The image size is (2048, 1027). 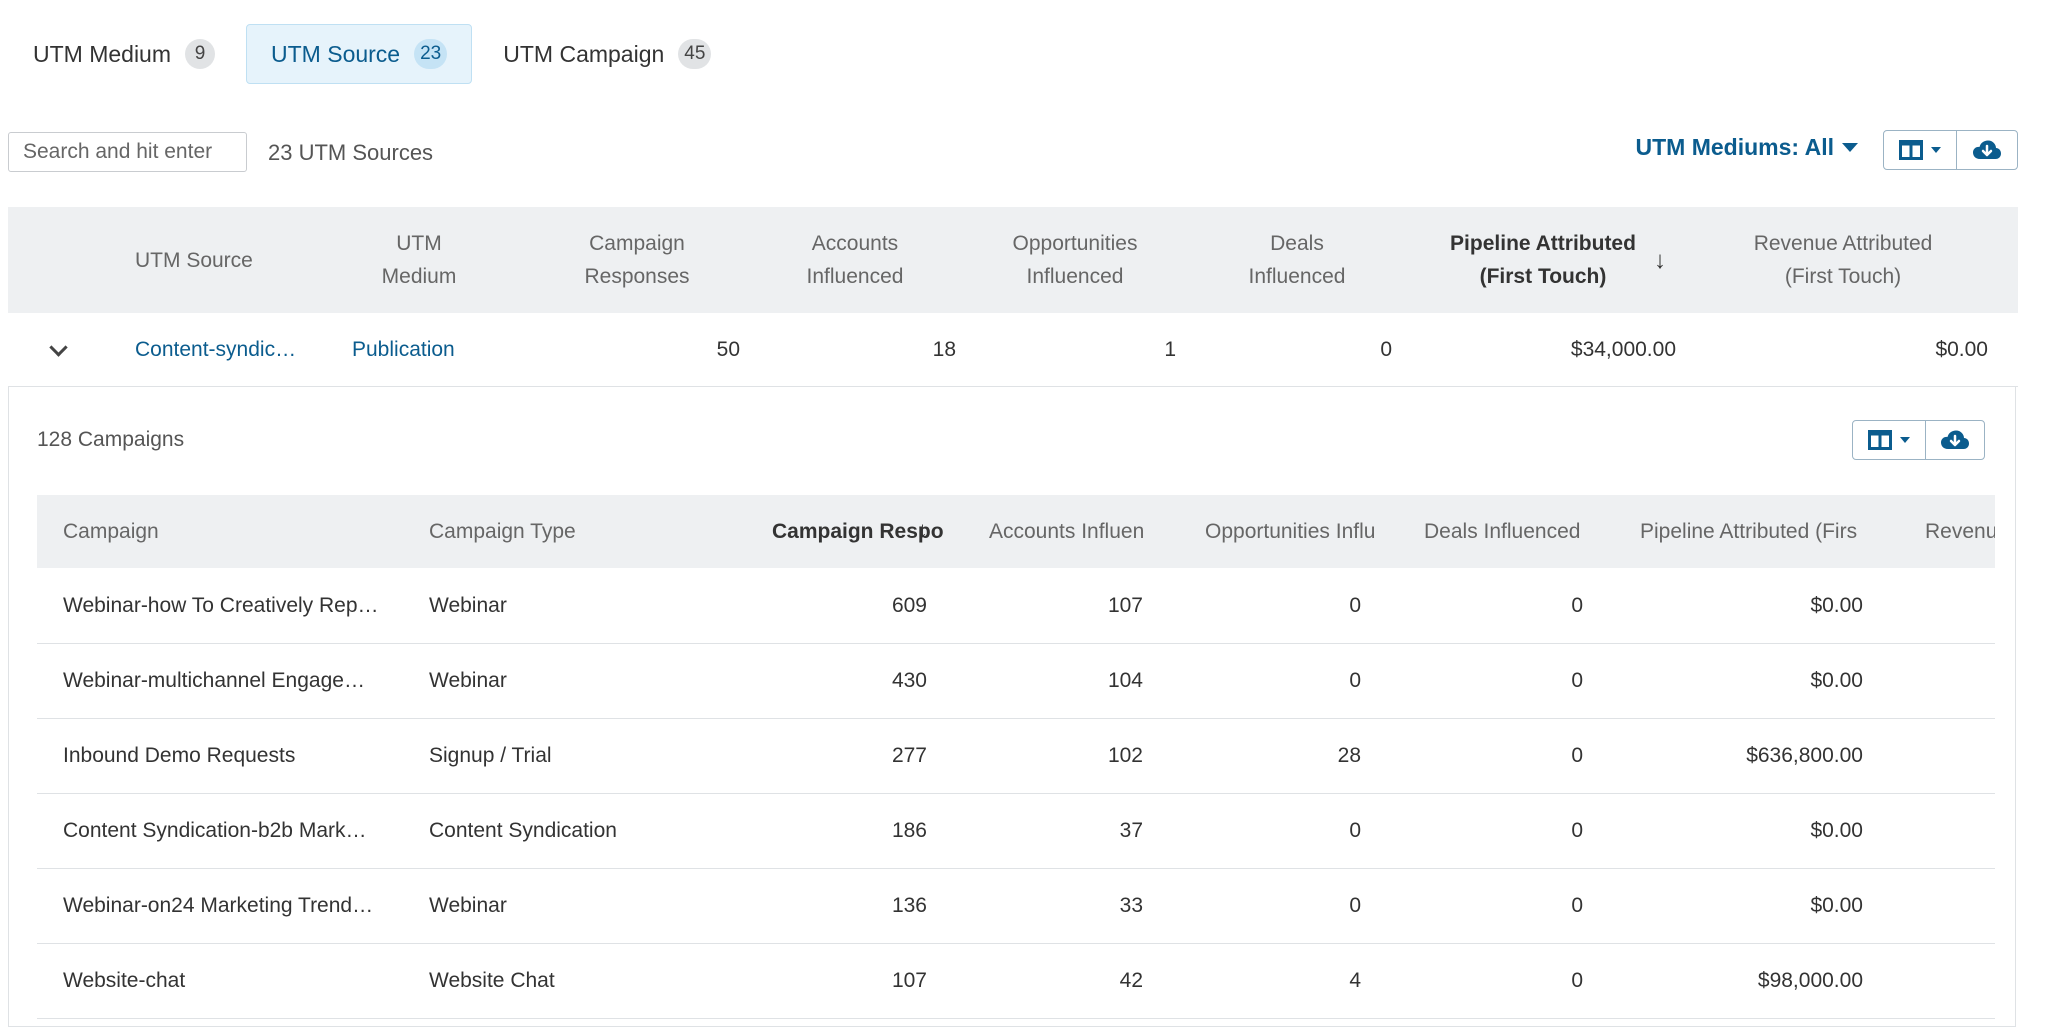 I want to click on count-badge: 45, so click(x=695, y=54).